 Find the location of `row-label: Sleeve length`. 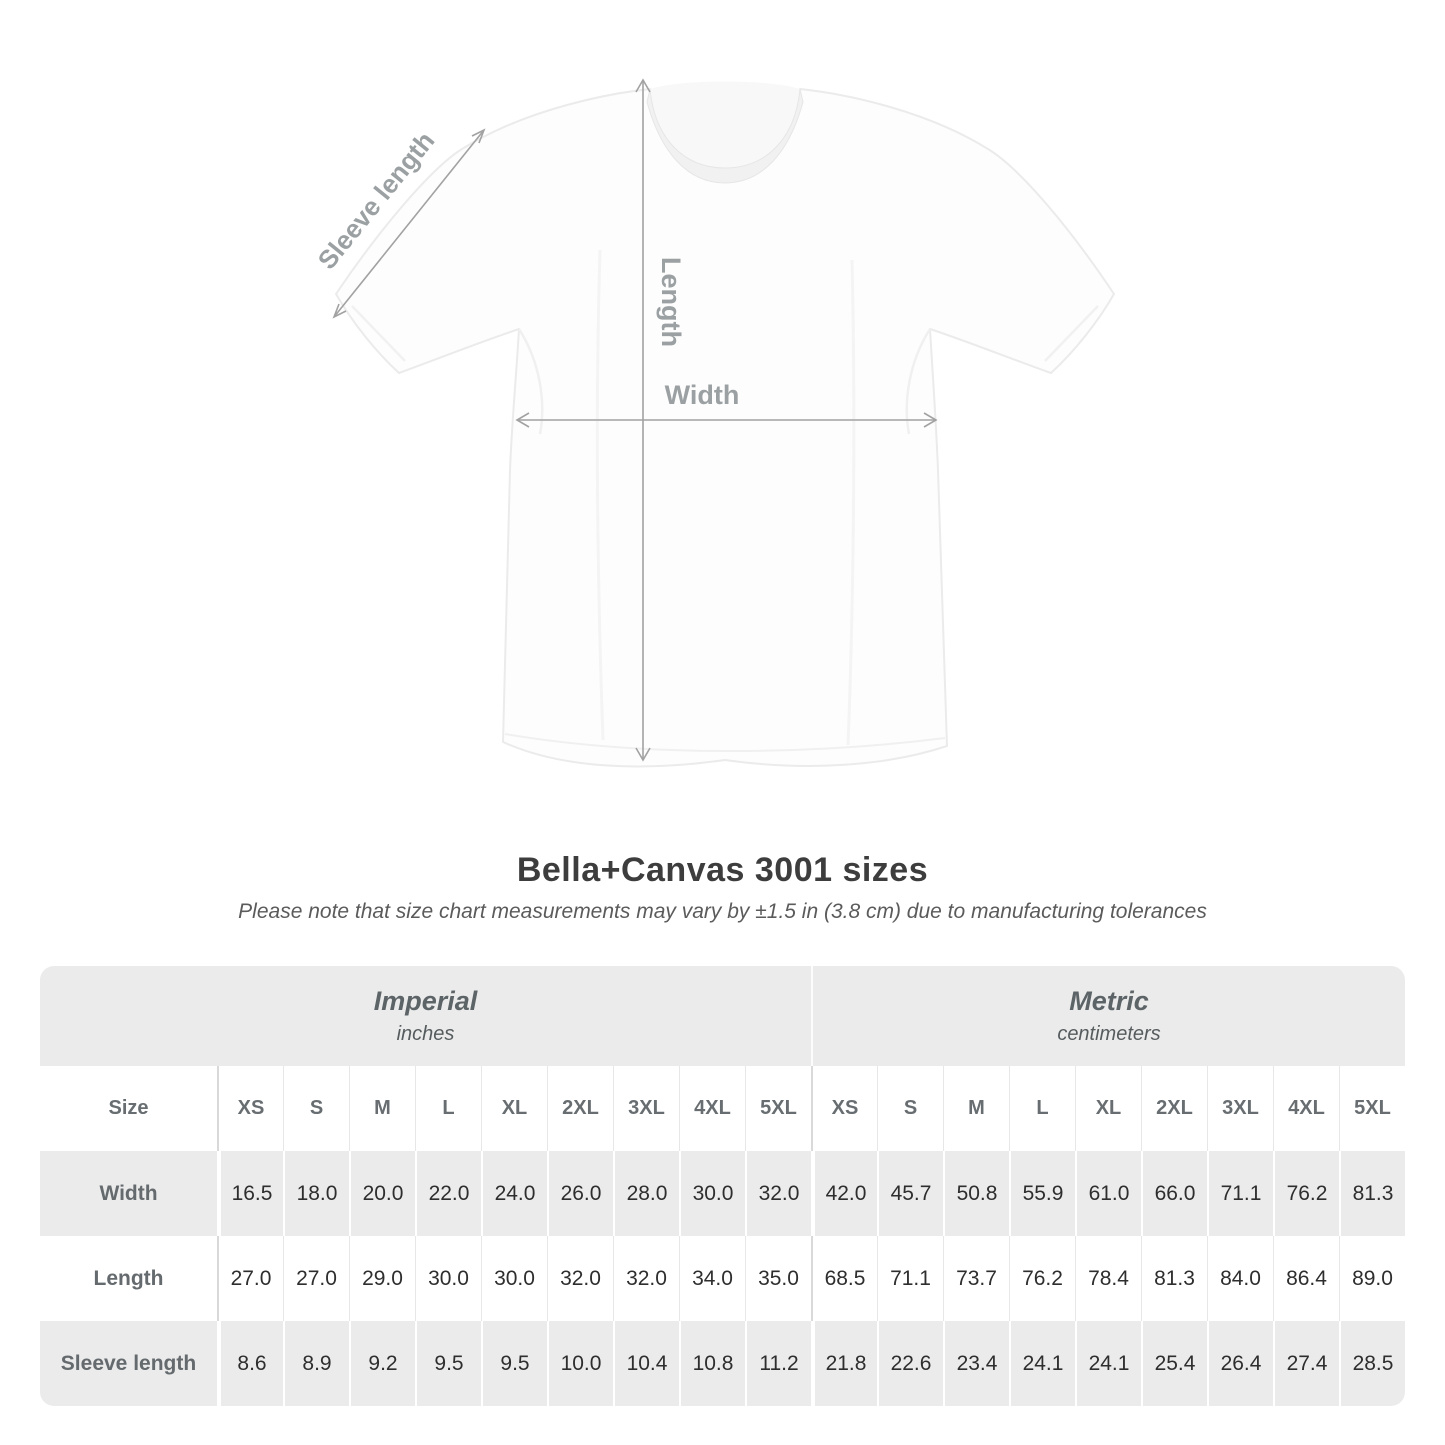

row-label: Sleeve length is located at coordinates (128, 1363).